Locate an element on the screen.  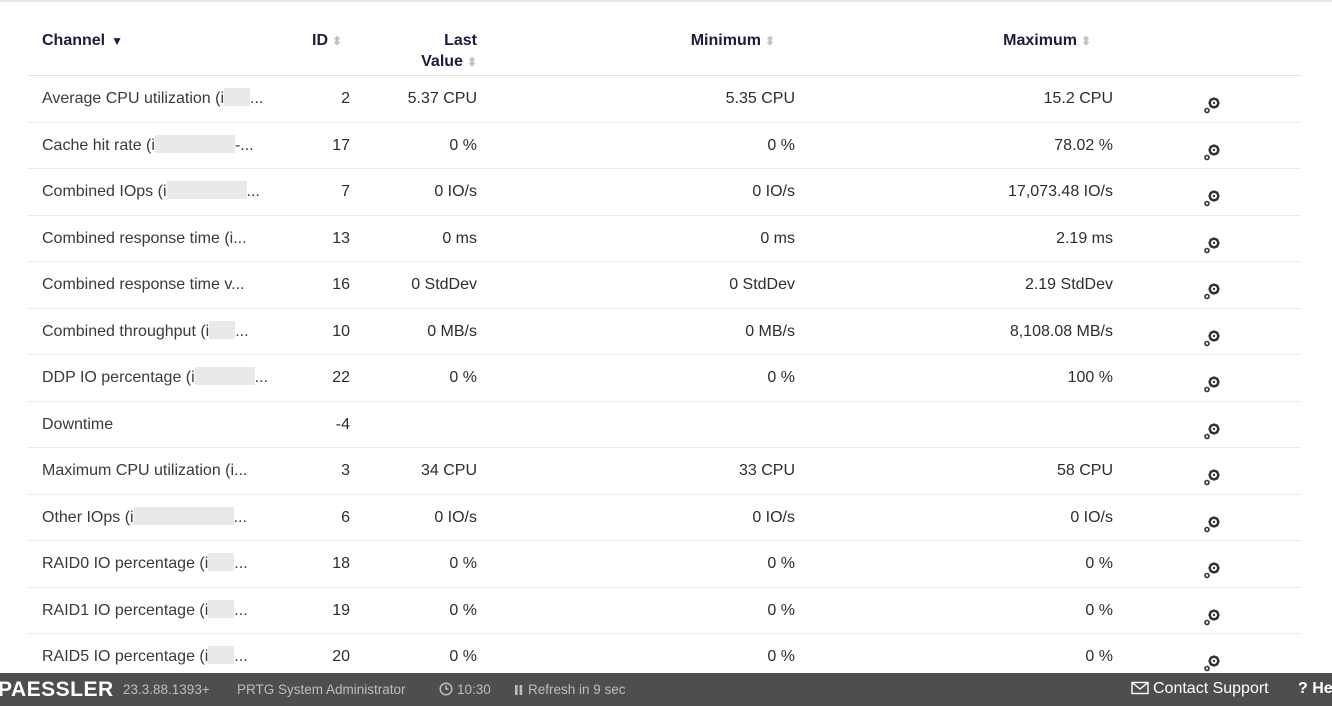
envelope-icon is located at coordinates (1140, 688).